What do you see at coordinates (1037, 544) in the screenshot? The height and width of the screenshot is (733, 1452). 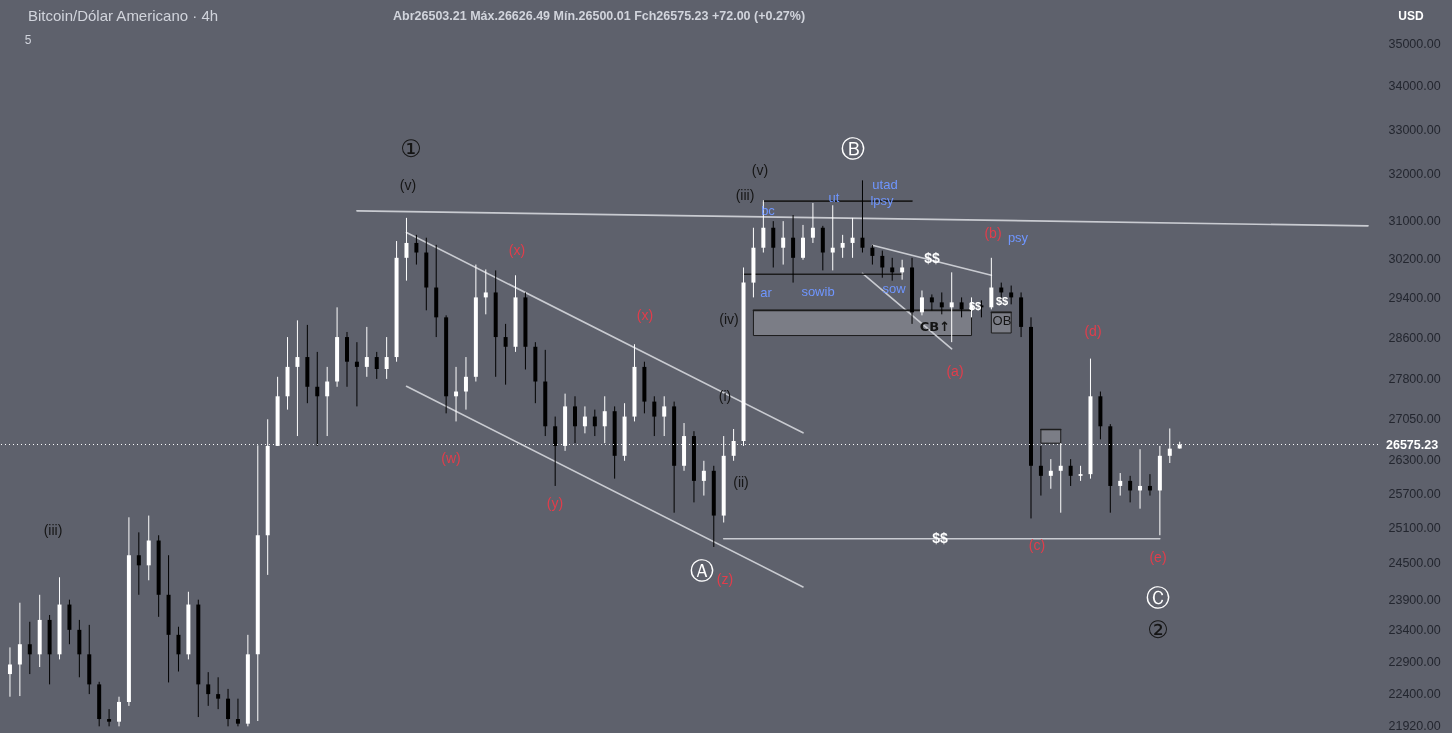 I see `annotation: (c)` at bounding box center [1037, 544].